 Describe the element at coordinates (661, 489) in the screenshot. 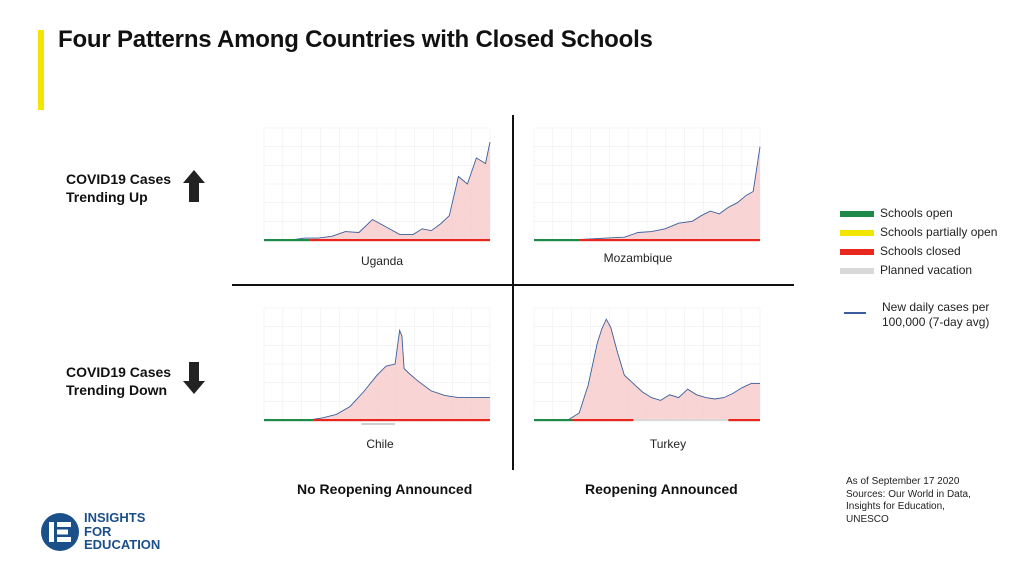

I see `column-label-reopening: Reopening Announced` at that location.